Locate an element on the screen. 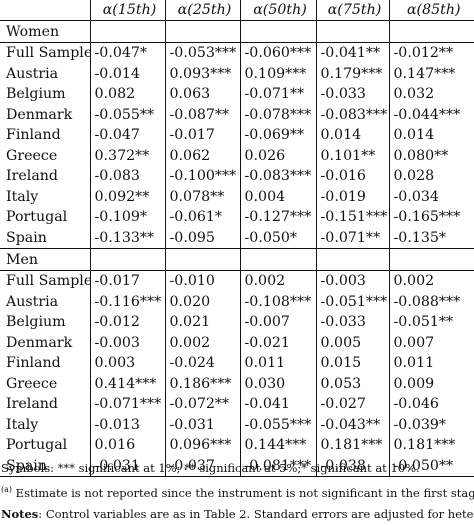  value-cell: -0.165*** is located at coordinates (427, 217).